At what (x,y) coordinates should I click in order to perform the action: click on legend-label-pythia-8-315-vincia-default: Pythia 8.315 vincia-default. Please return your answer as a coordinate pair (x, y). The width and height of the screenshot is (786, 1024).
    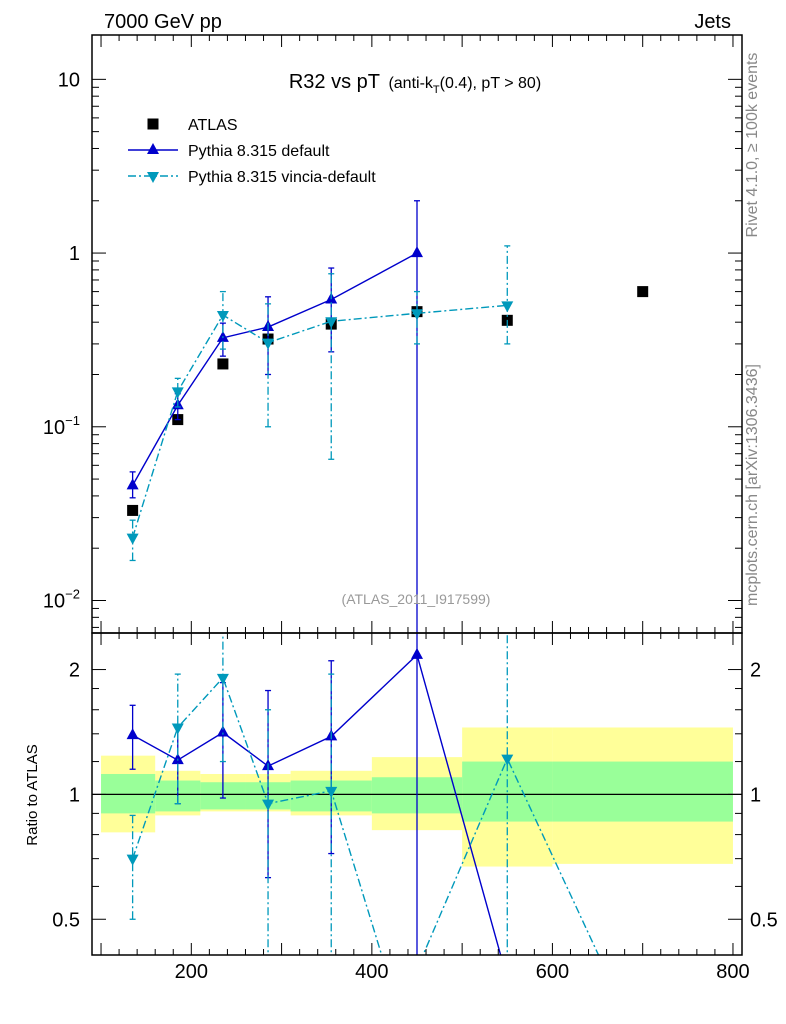
    Looking at the image, I should click on (282, 177).